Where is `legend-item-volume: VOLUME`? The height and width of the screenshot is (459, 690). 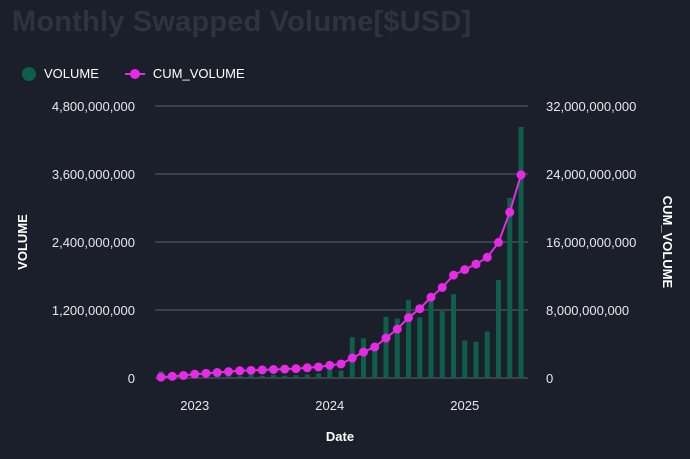
legend-item-volume: VOLUME is located at coordinates (60, 73).